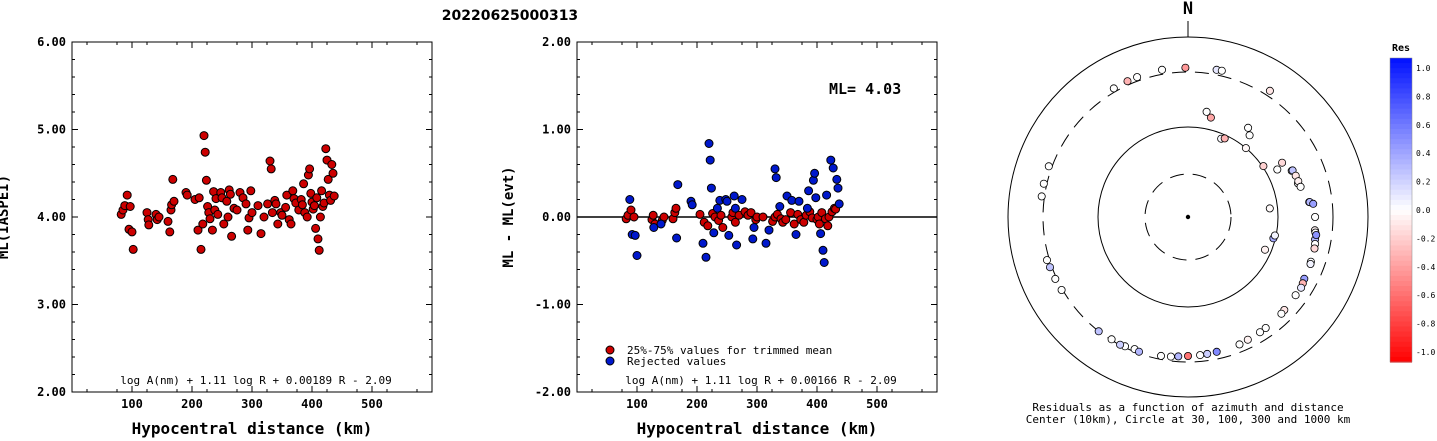  Describe the element at coordinates (1425, 295) in the screenshot. I see `colorbar-tick-label: -0.6` at that location.